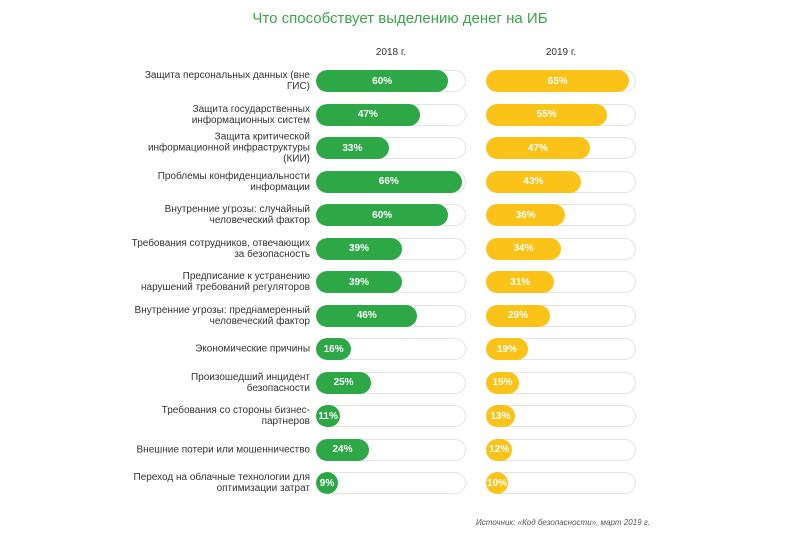 The height and width of the screenshot is (533, 800). What do you see at coordinates (561, 483) in the screenshot?
I see `bar-track-2019: 10%` at bounding box center [561, 483].